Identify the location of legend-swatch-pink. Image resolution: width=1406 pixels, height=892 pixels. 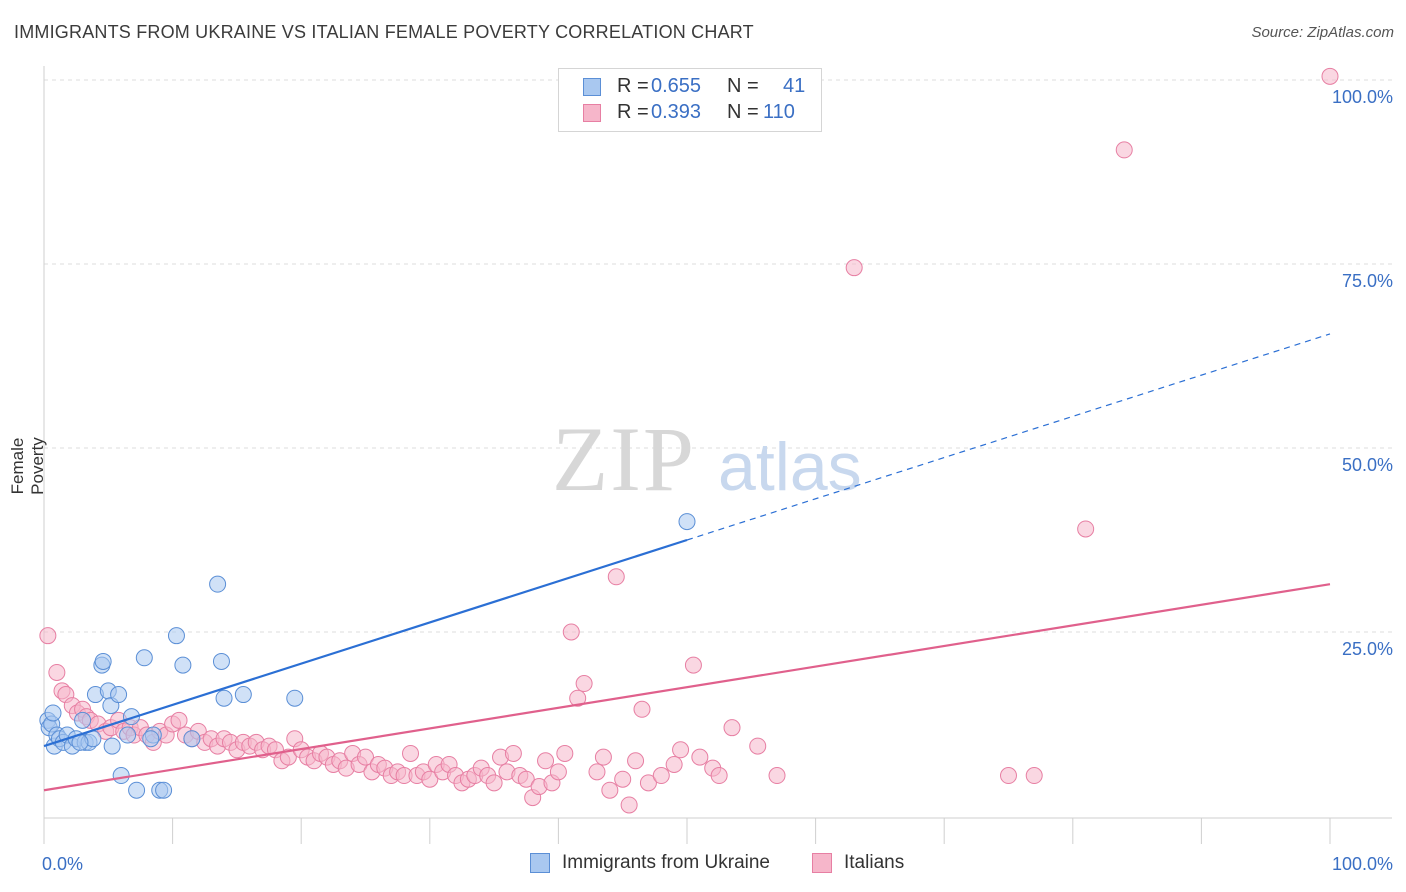
(592, 113).